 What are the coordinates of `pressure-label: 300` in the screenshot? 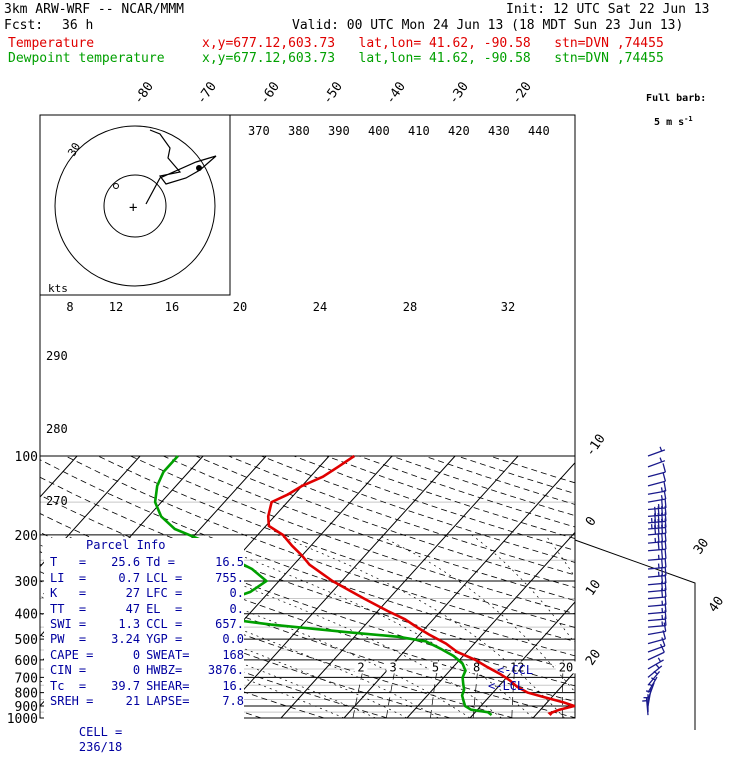 It's located at (26, 582).